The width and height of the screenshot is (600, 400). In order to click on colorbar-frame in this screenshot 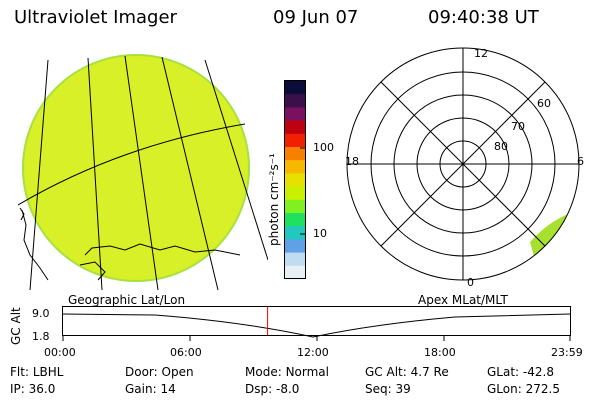, I will do `click(295, 179)`.